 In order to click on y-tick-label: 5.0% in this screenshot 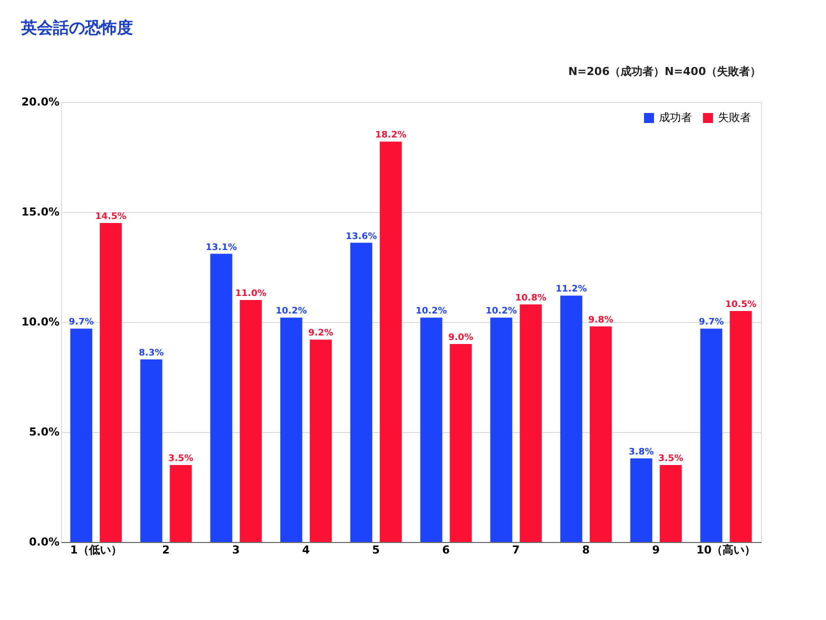, I will do `click(44, 432)`.